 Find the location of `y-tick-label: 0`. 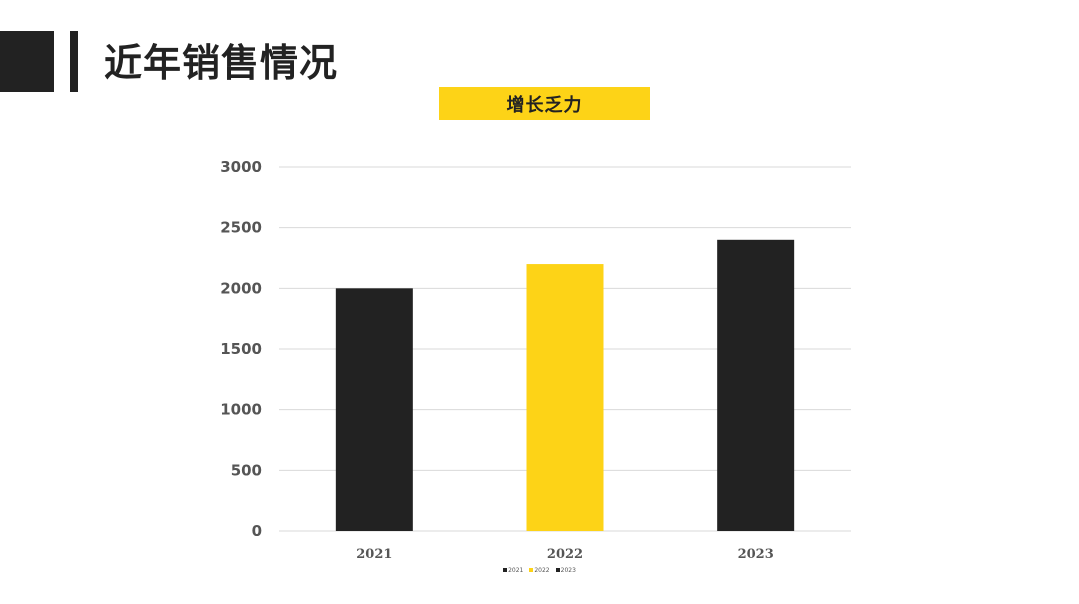

y-tick-label: 0 is located at coordinates (257, 531).